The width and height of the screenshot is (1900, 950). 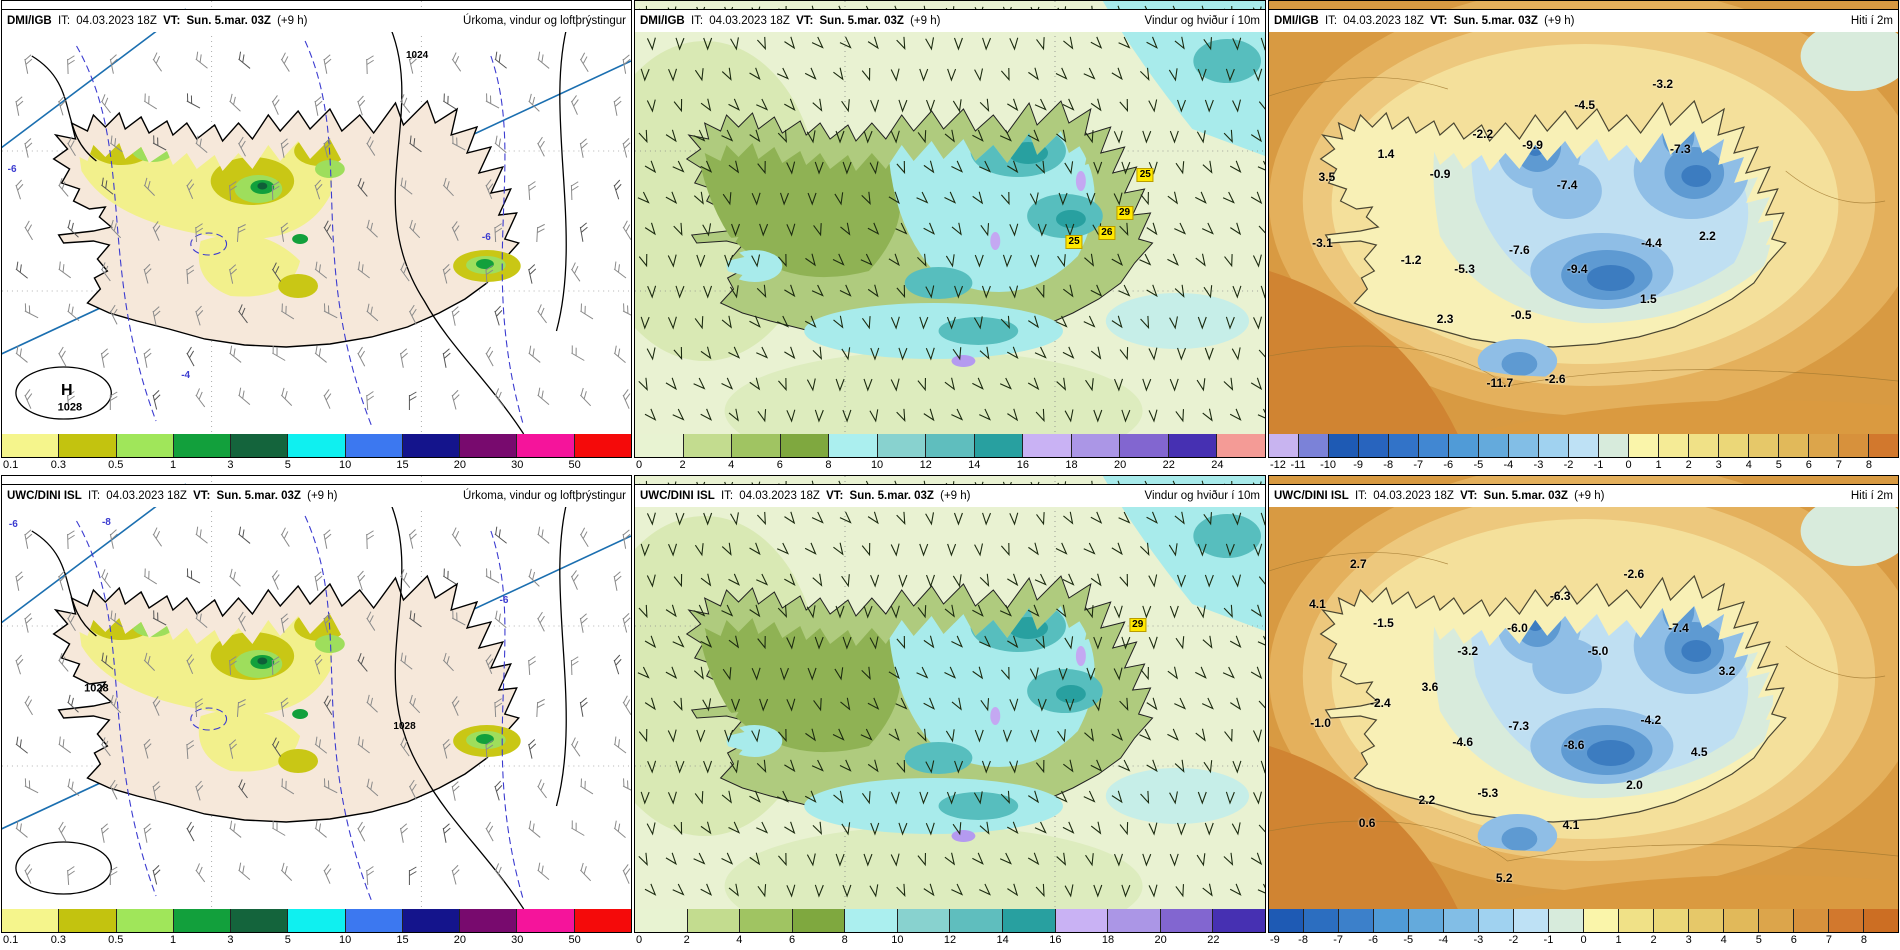 I want to click on valid-time-label: VT:, so click(x=805, y=21).